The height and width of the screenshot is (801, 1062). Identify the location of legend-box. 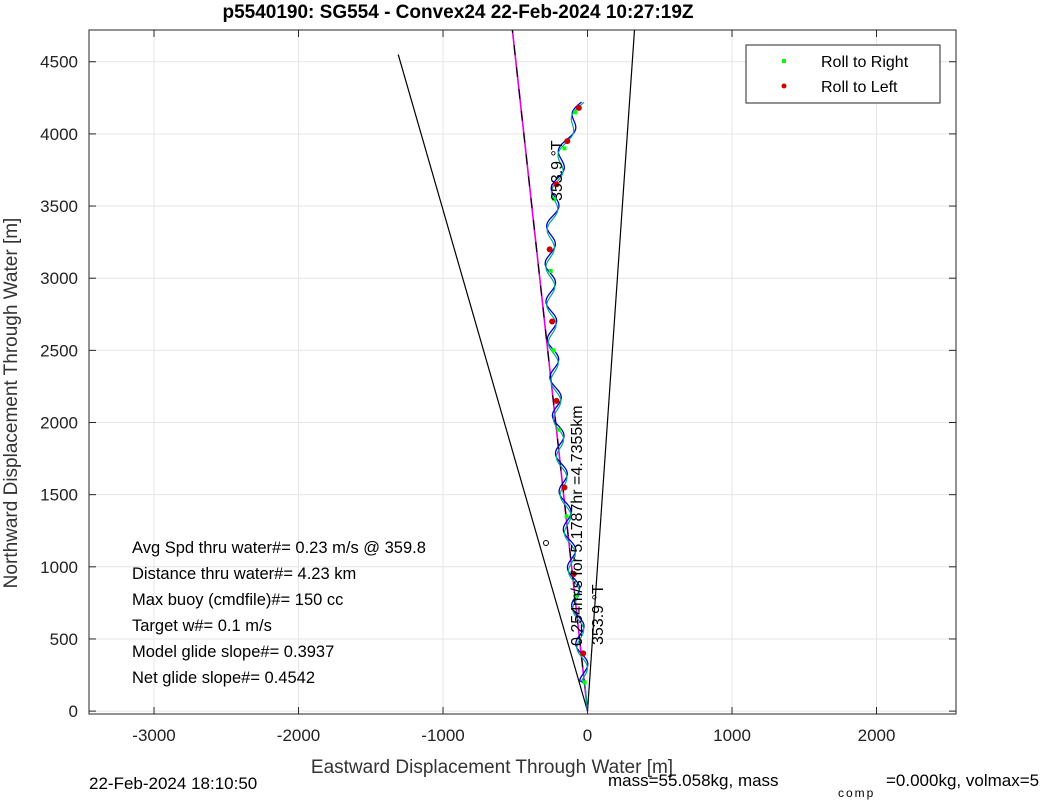
(843, 74).